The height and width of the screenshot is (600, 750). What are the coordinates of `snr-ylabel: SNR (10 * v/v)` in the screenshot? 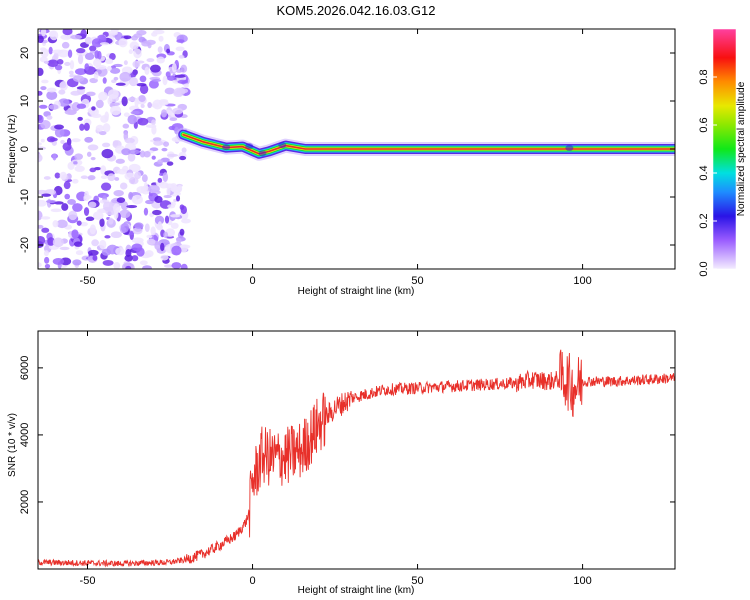 It's located at (12, 445).